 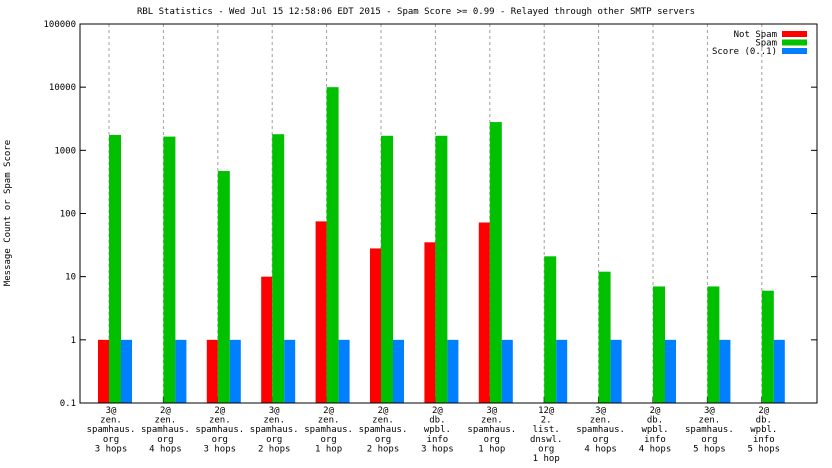 I want to click on x-tick-label: 12@, so click(x=546, y=411).